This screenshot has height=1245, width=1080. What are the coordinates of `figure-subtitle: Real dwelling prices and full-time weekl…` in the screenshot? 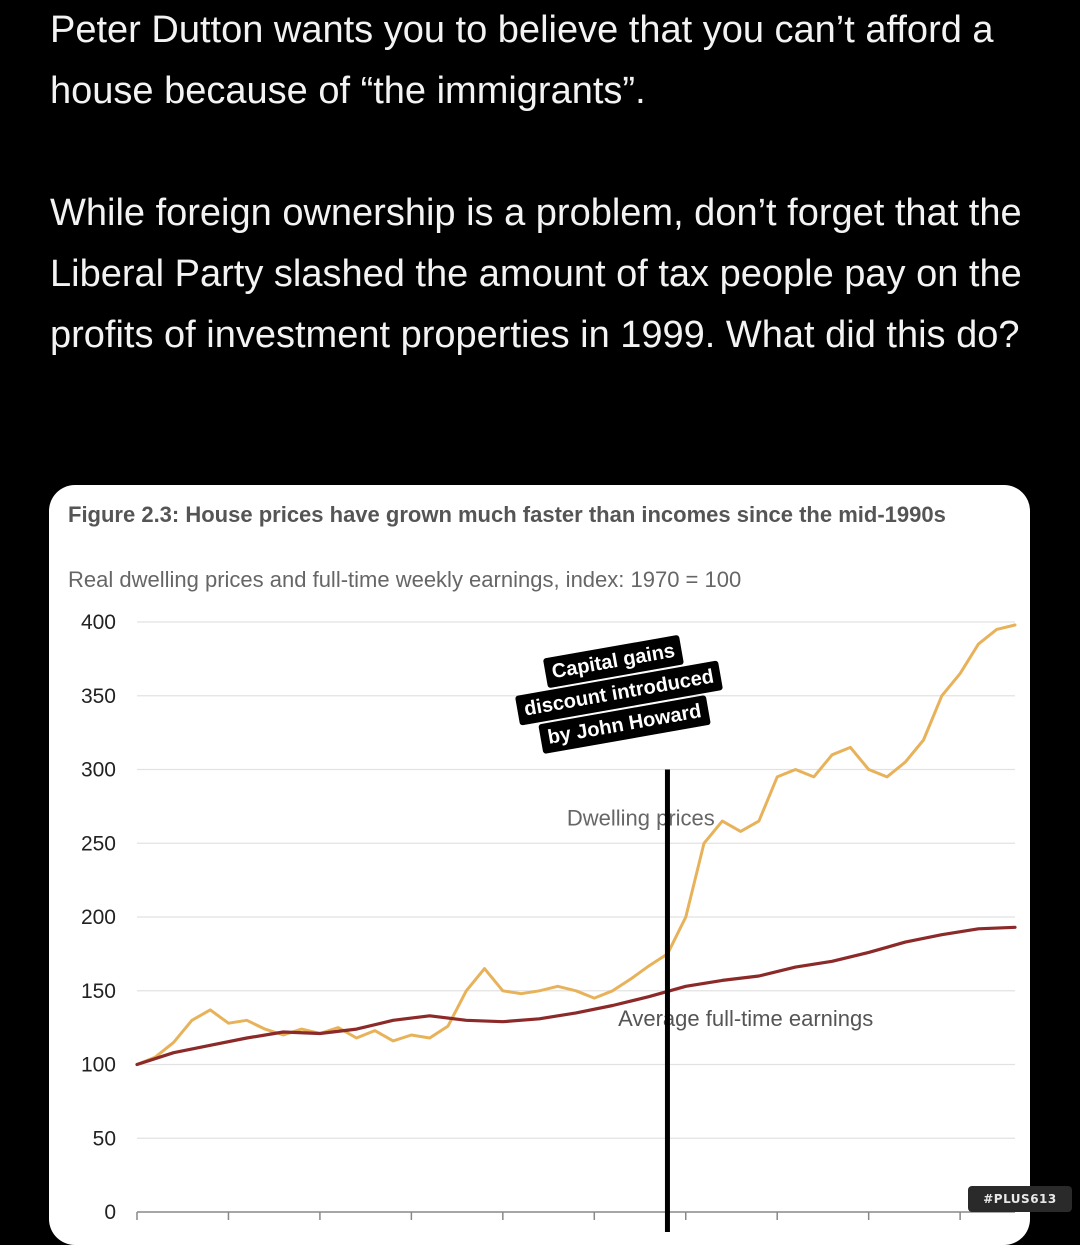 It's located at (405, 579).